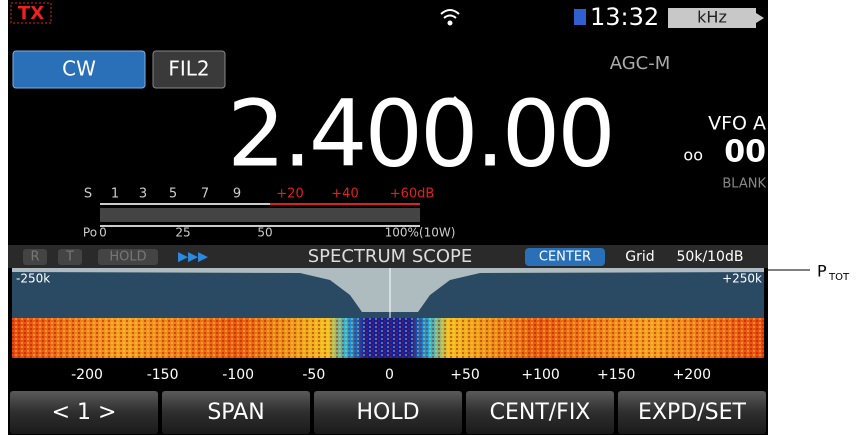  I want to click on agc-label: AGC-M, so click(640, 63).